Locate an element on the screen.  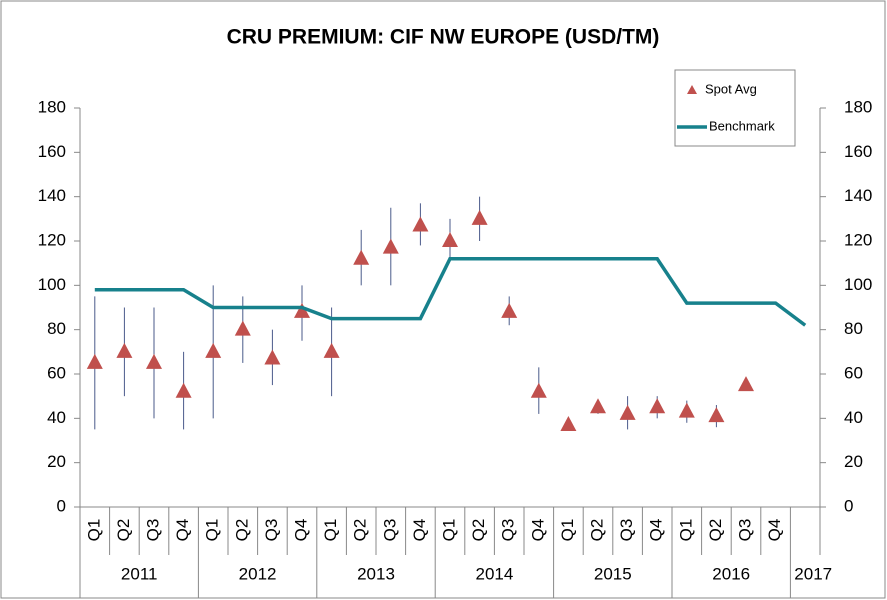
y-tick-label: 40 is located at coordinates (56, 417).